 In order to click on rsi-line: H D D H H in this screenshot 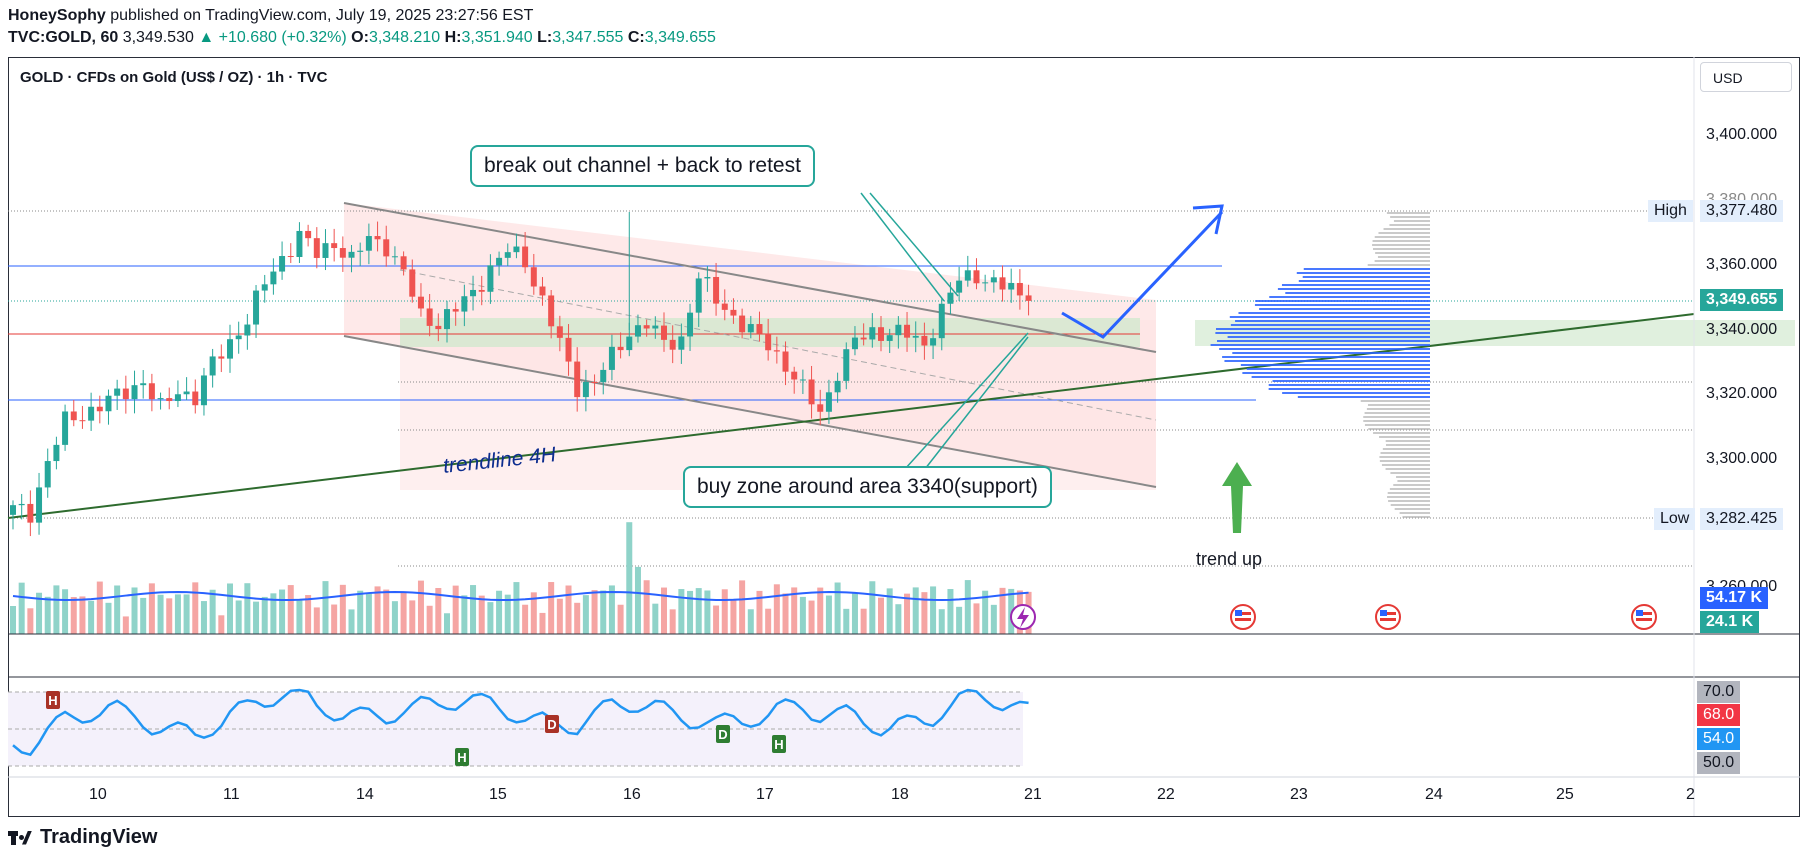, I will do `click(520, 727)`.